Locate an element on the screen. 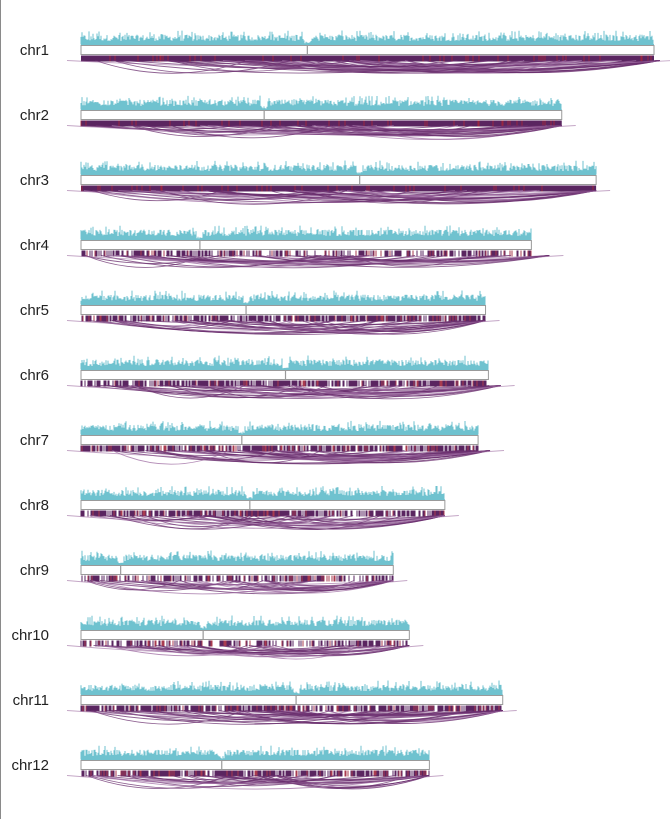 This screenshot has height=819, width=670. chromosome-label: chr3 is located at coordinates (34, 180).